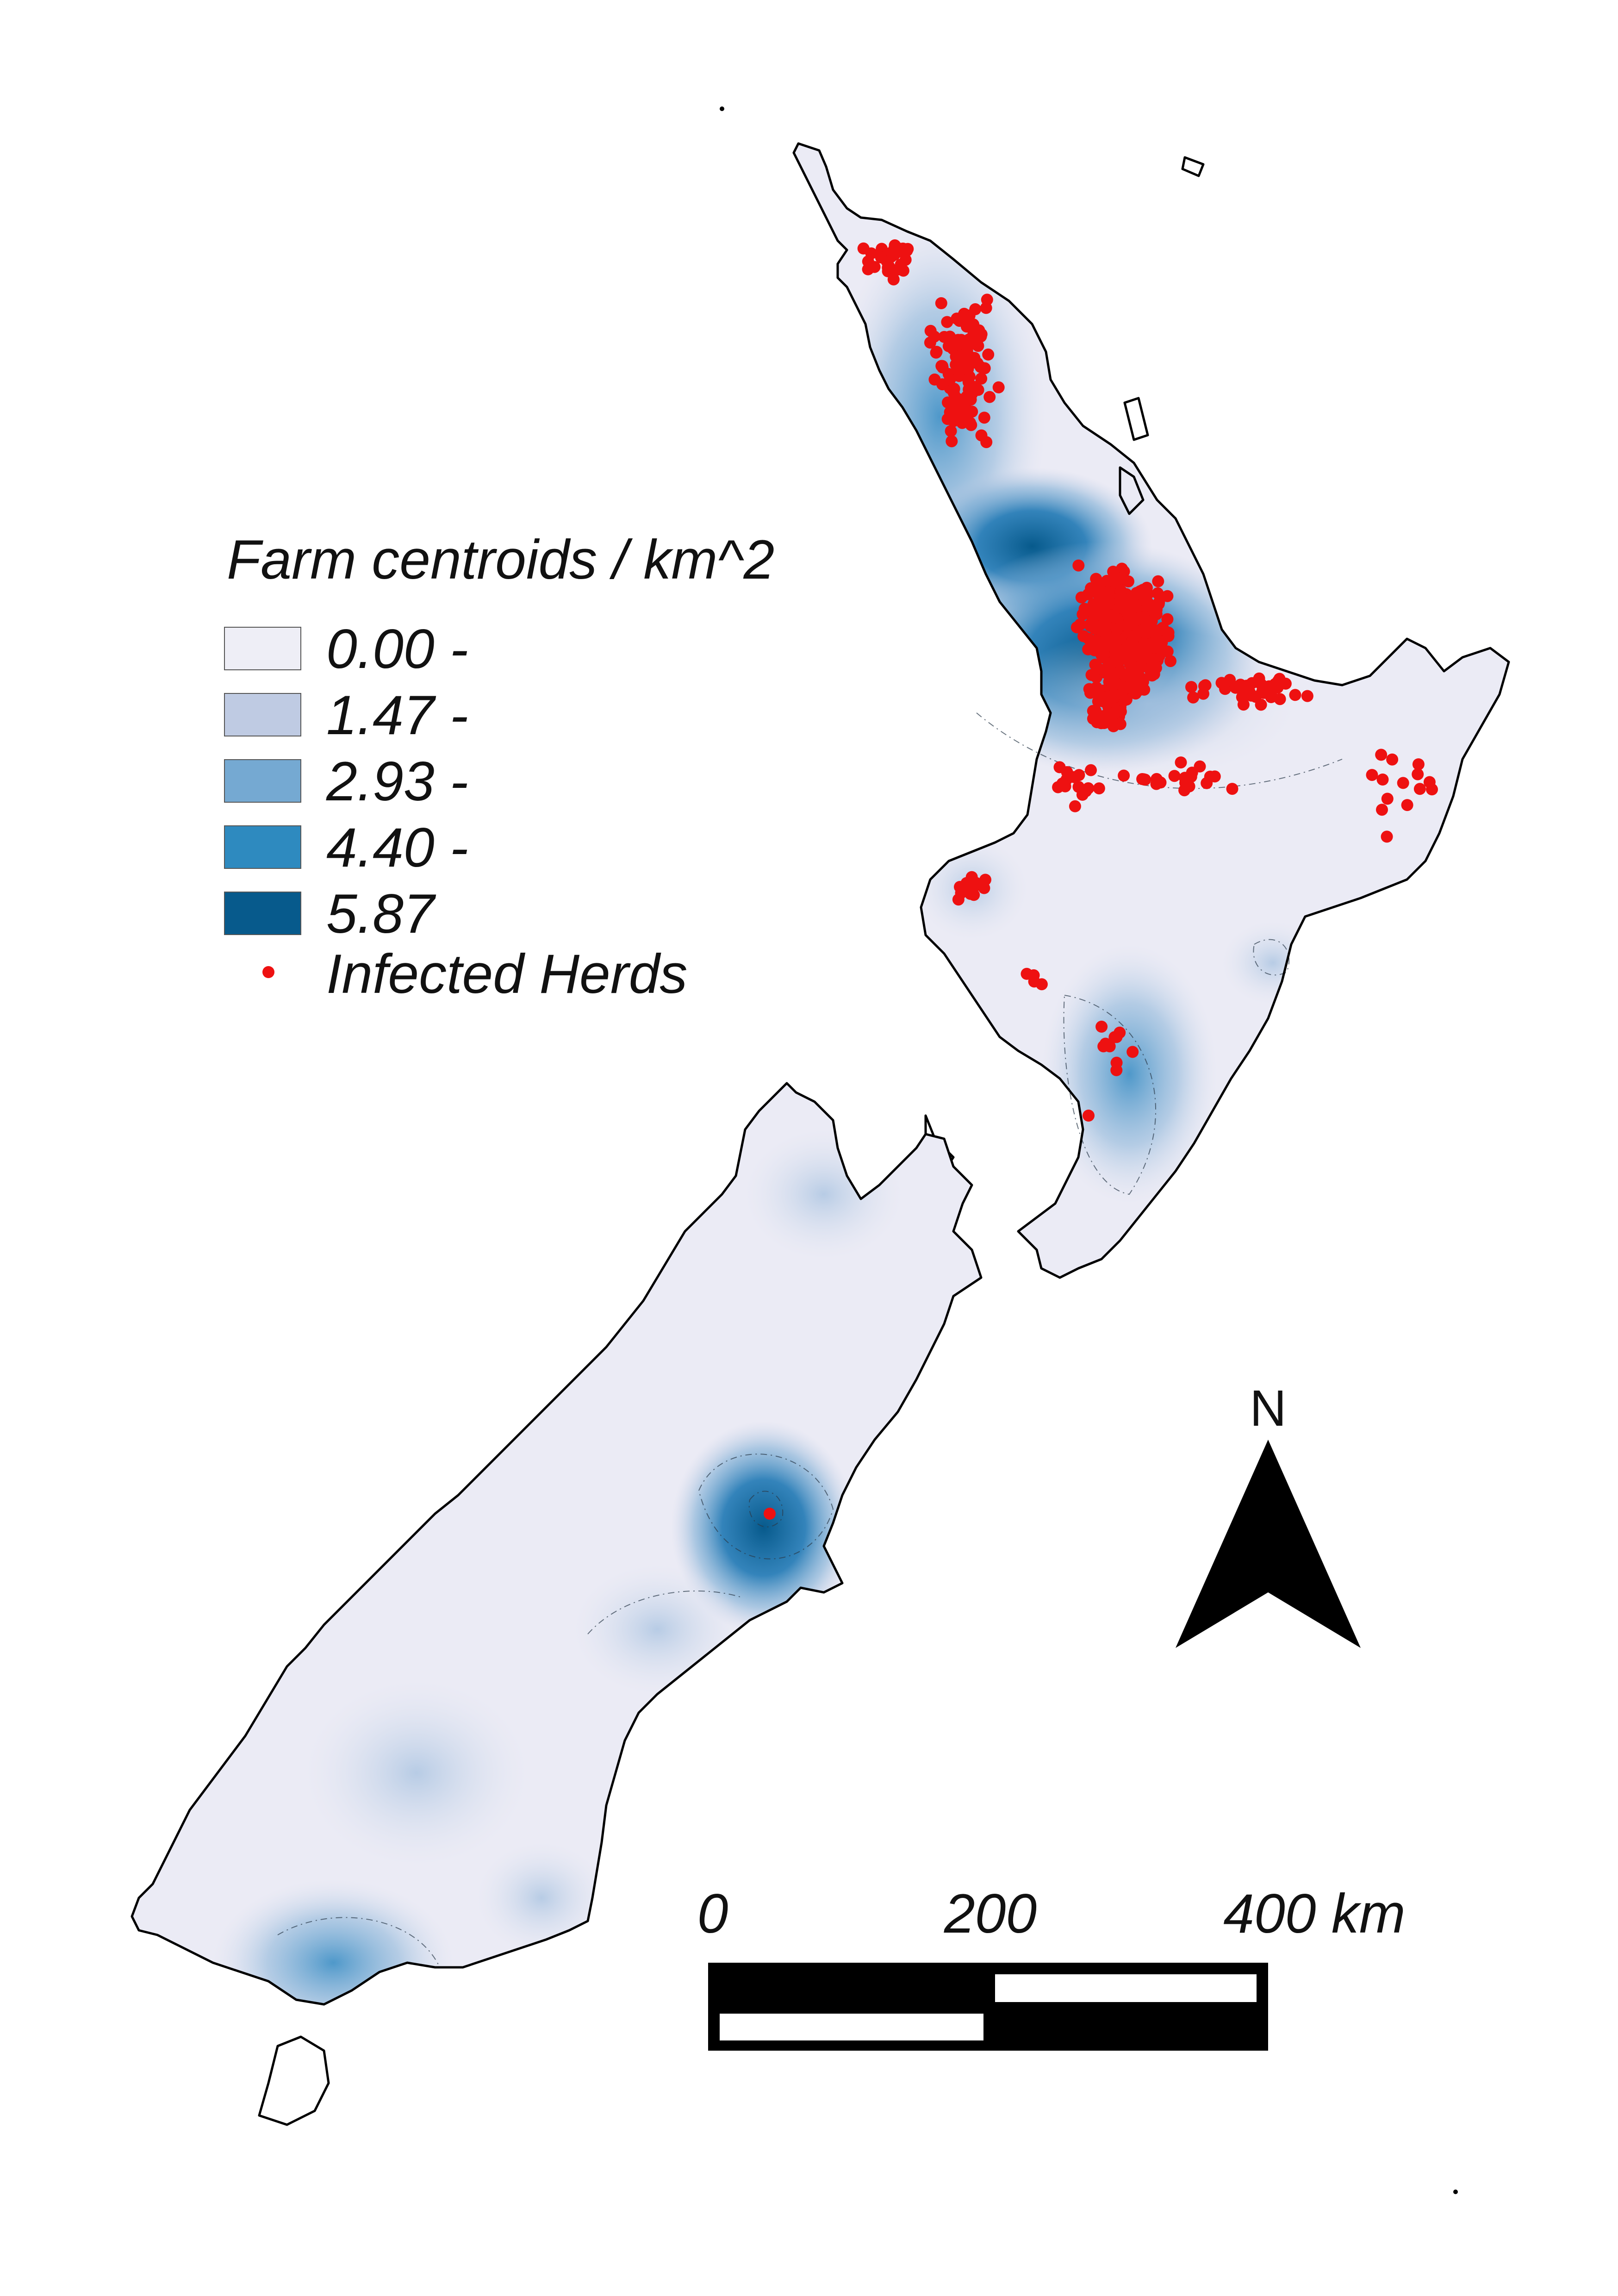 The image size is (1618, 2296). What do you see at coordinates (500, 560) in the screenshot?
I see `legend-title: Farm centroids / km^2` at bounding box center [500, 560].